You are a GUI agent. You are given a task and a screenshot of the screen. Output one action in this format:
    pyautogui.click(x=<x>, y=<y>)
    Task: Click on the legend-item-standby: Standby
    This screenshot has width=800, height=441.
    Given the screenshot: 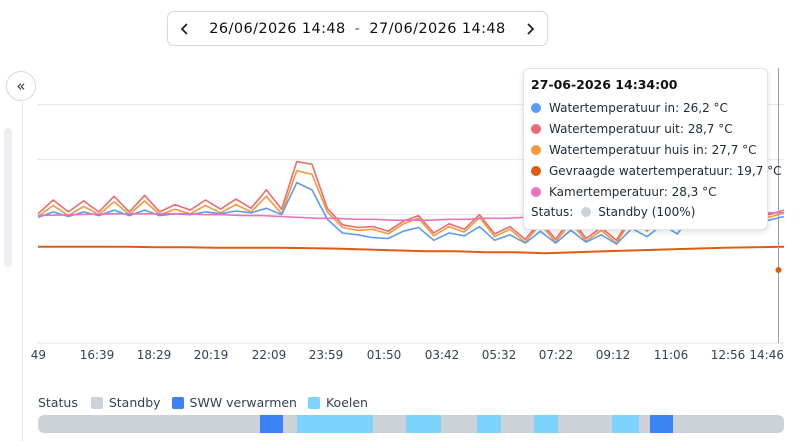 What is the action you would take?
    pyautogui.click(x=125, y=402)
    